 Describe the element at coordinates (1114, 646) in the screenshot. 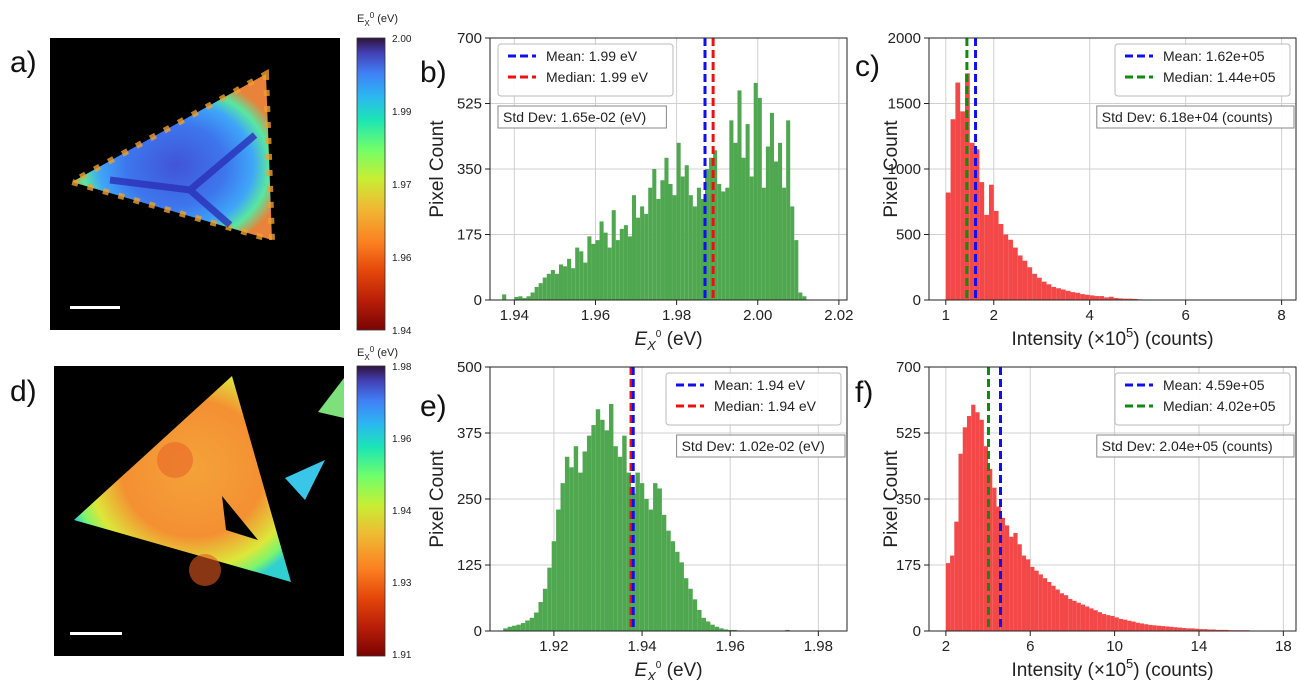

I see `x-tick-label: 10` at that location.